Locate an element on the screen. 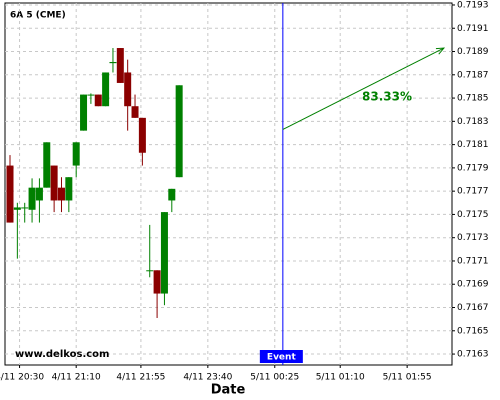  y-tick-label: 0.7189 is located at coordinates (473, 52).